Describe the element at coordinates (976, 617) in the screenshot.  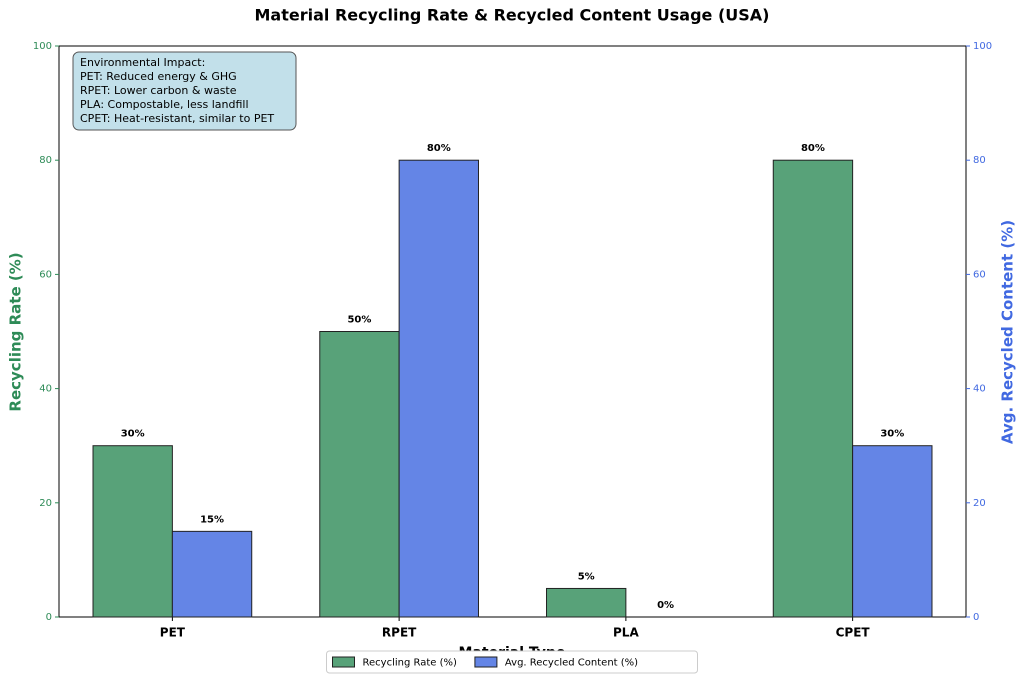
I see `y2-tick-label: 0` at that location.